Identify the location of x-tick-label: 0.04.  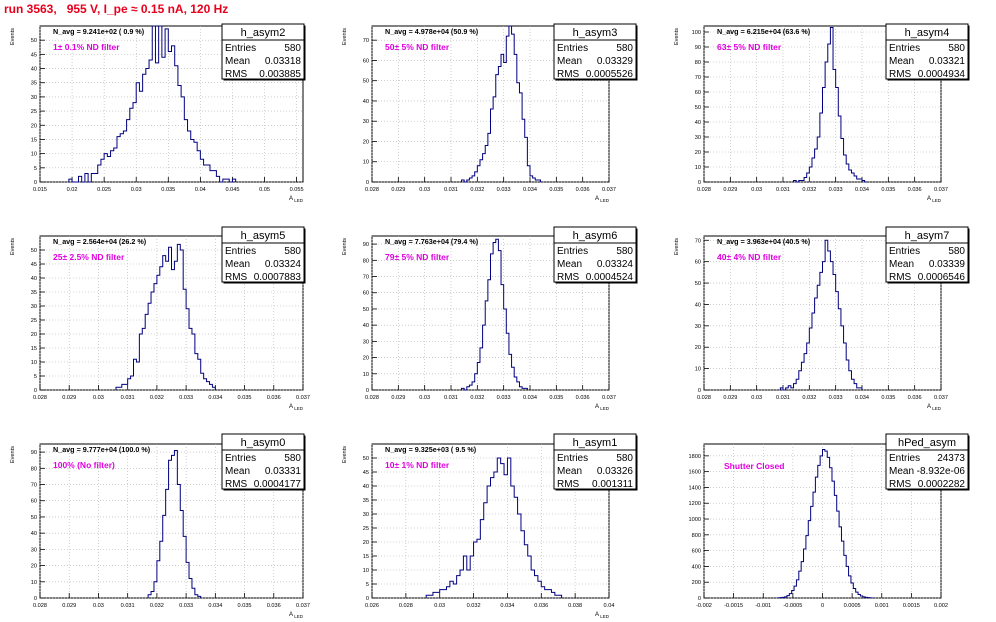
(200, 190).